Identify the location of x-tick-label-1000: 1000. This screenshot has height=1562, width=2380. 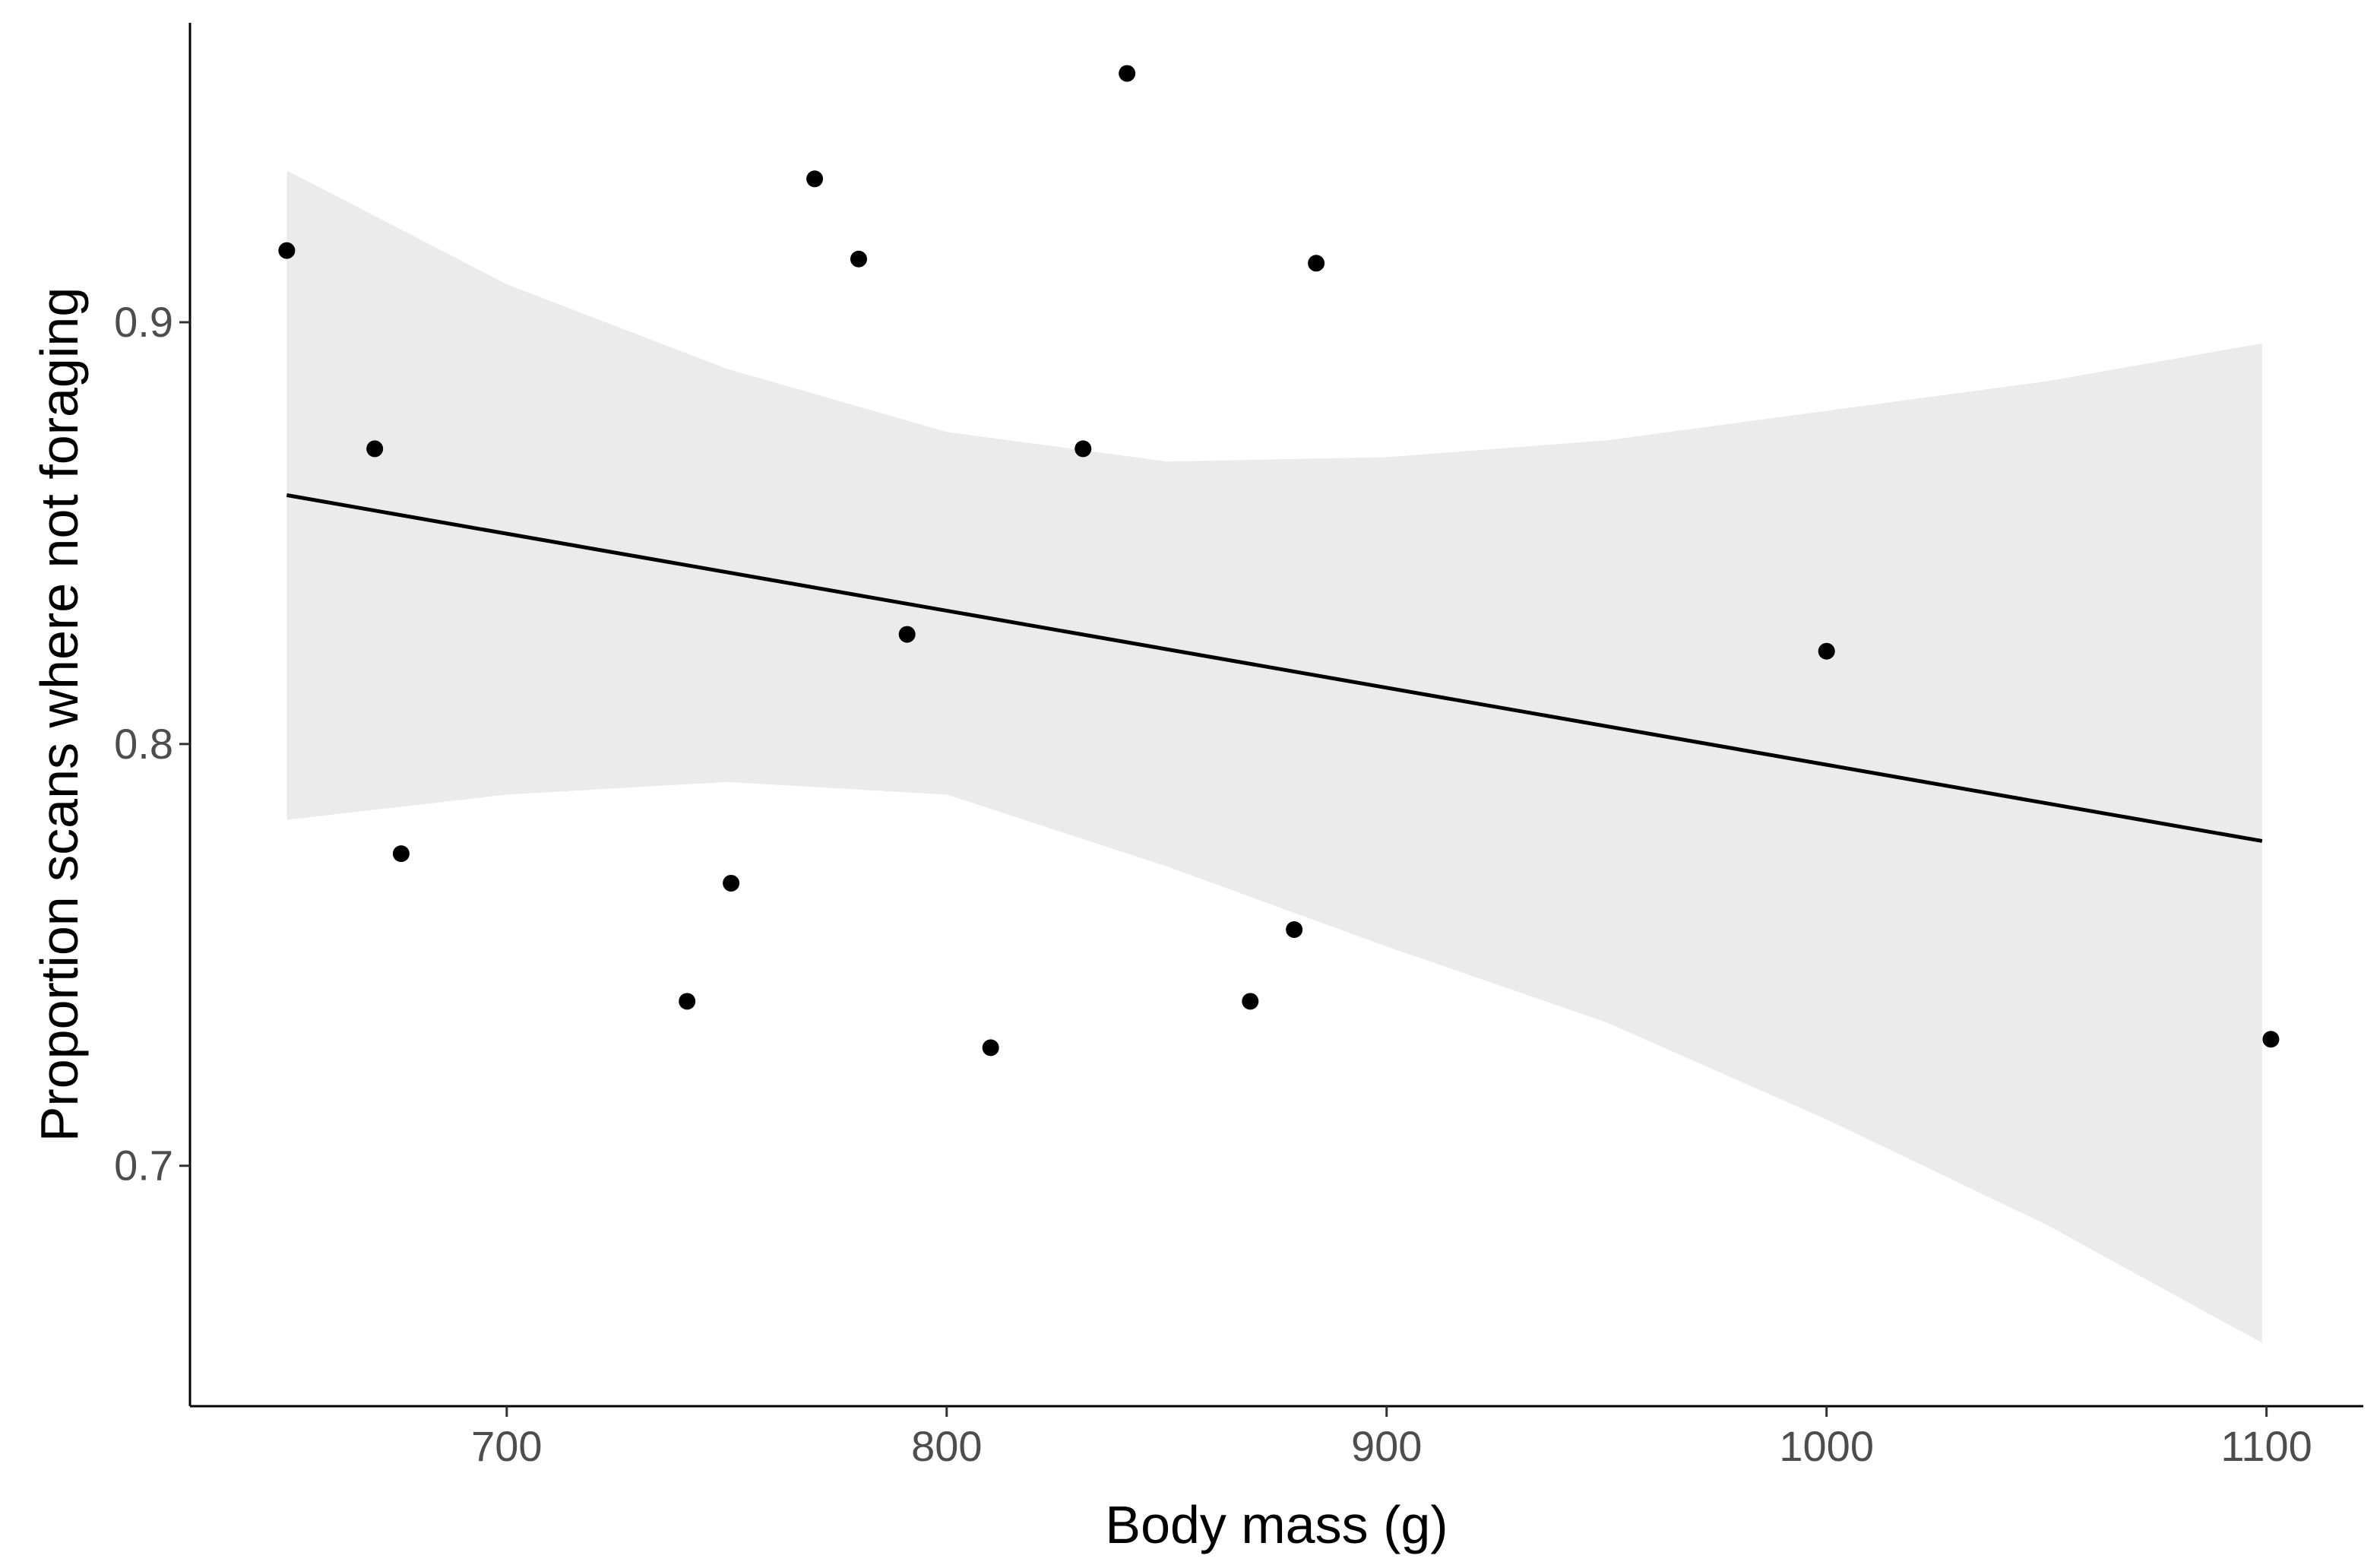
(1826, 1446).